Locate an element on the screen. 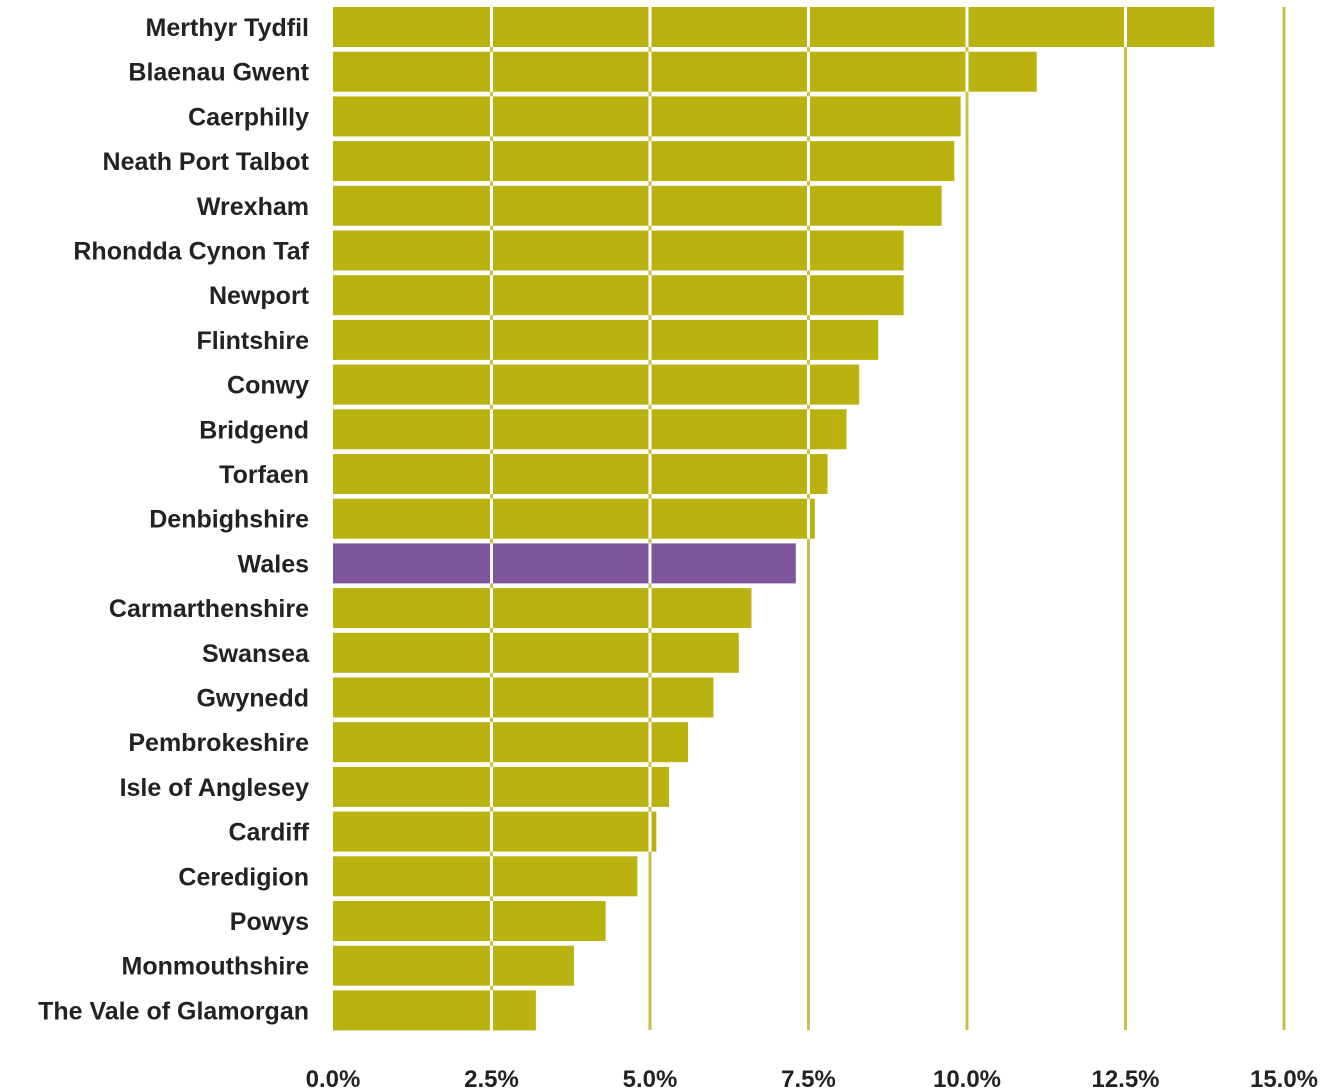 This screenshot has height=1091, width=1341. x-axis-tick-labels: 0.0% 2.5% 5.0% 7.5% 10.0% 12.5% 15.0% is located at coordinates (812, 1078).